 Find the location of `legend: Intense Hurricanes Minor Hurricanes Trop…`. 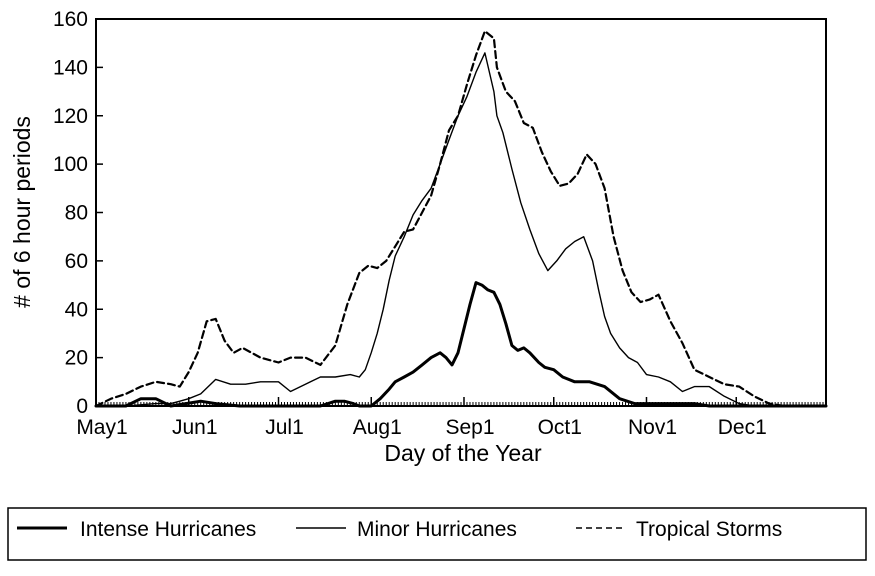

legend: Intense Hurricanes Minor Hurricanes Trop… is located at coordinates (399, 529).